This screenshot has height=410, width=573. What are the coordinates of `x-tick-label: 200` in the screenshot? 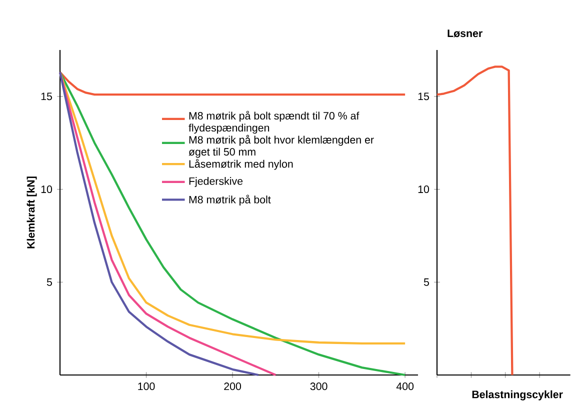 It's located at (233, 386).